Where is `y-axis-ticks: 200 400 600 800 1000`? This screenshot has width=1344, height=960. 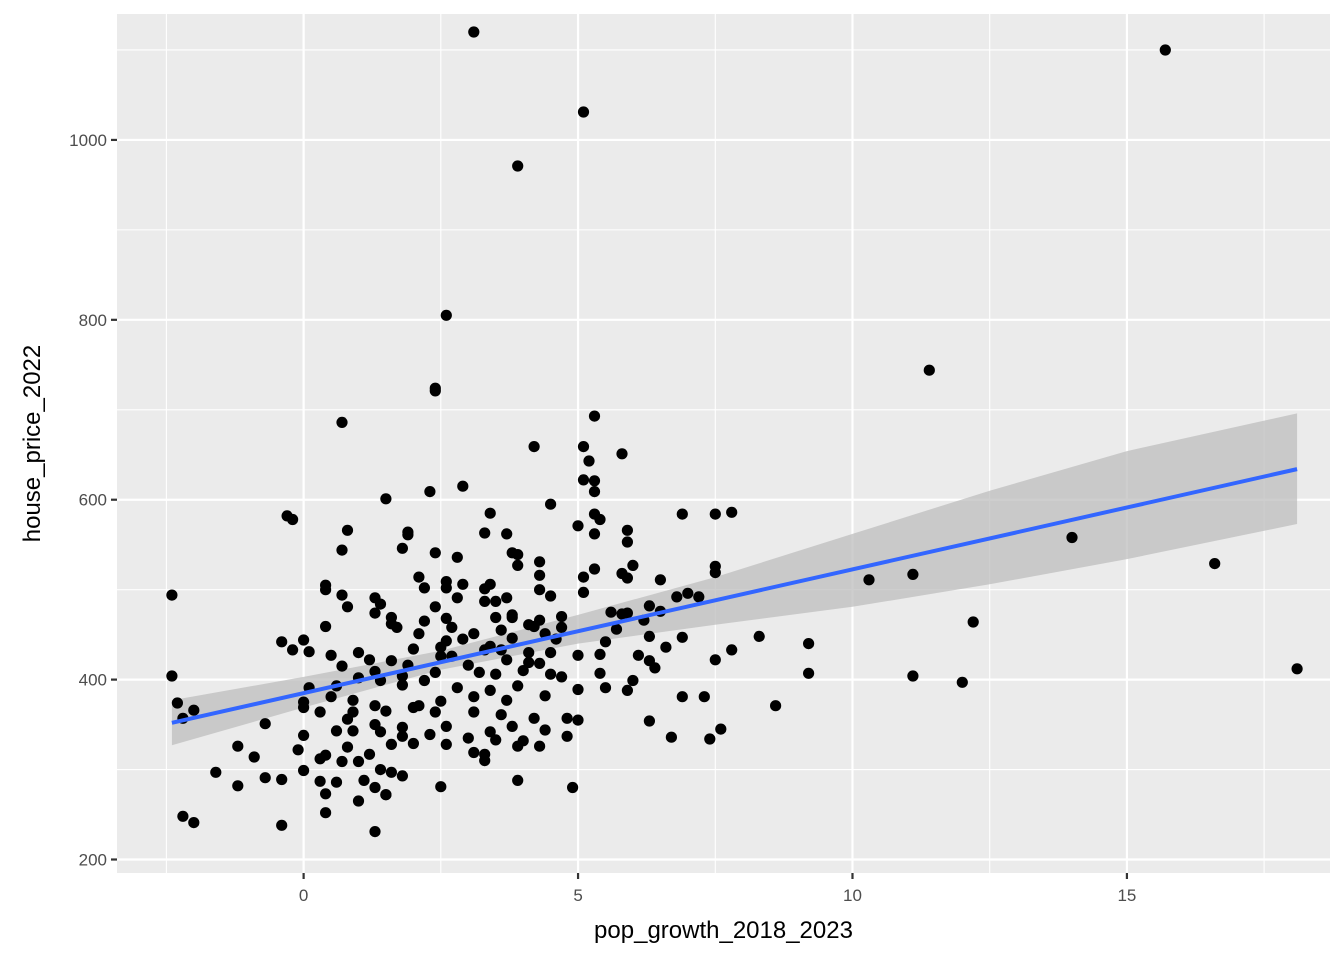
y-axis-ticks: 200 400 600 800 1000 is located at coordinates (93, 500).